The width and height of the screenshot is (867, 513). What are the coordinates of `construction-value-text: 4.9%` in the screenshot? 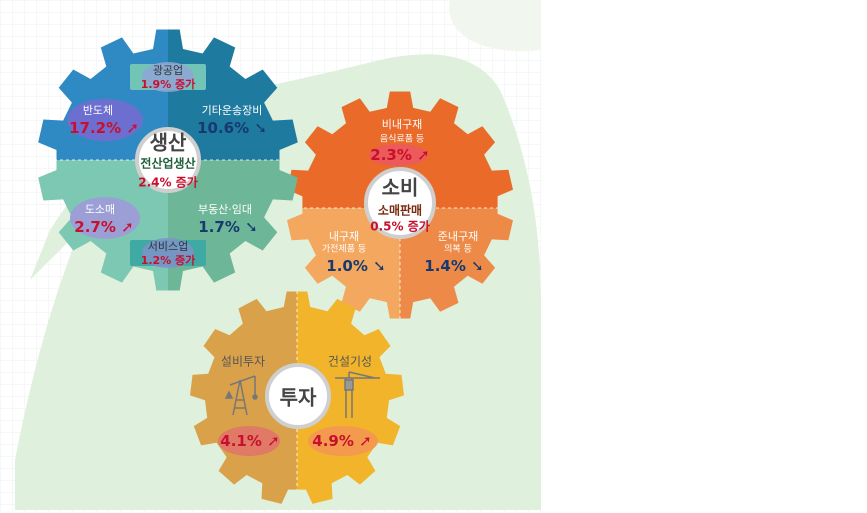 It's located at (333, 441).